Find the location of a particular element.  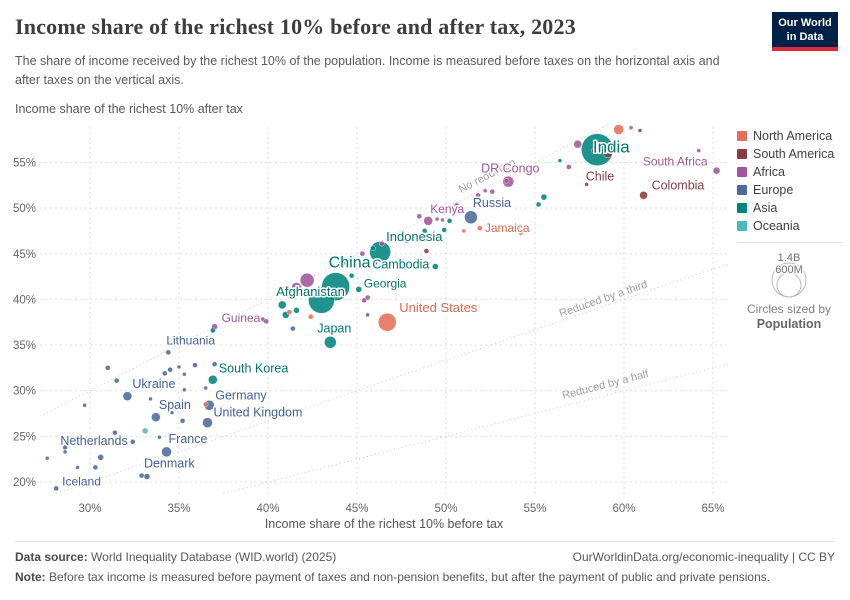

data-point-spain is located at coordinates (156, 417).